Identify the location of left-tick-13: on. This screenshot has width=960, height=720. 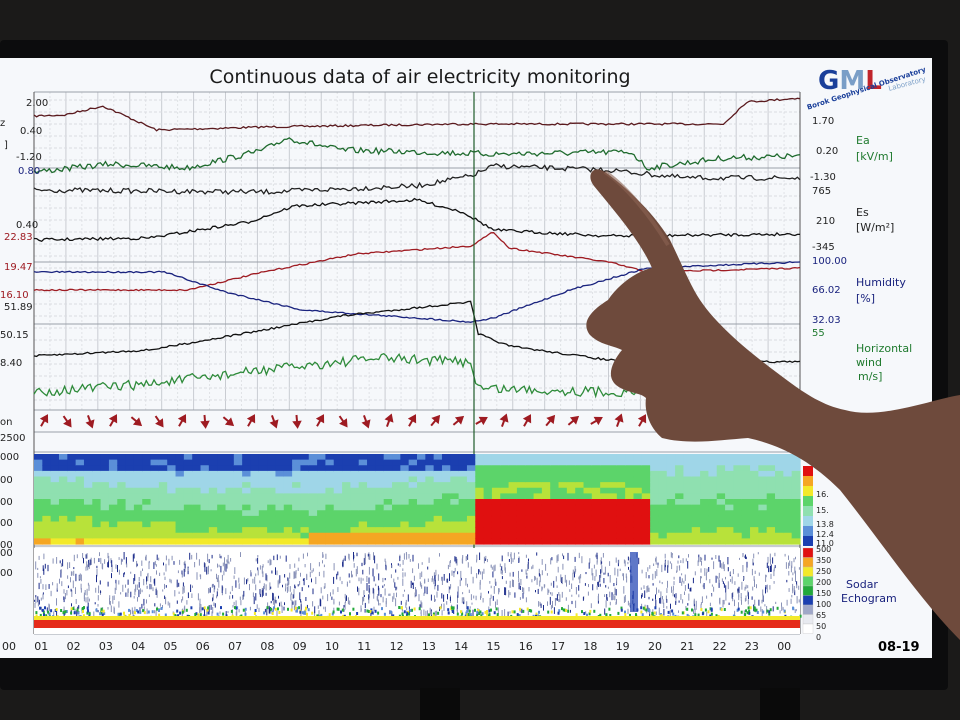
(6, 422).